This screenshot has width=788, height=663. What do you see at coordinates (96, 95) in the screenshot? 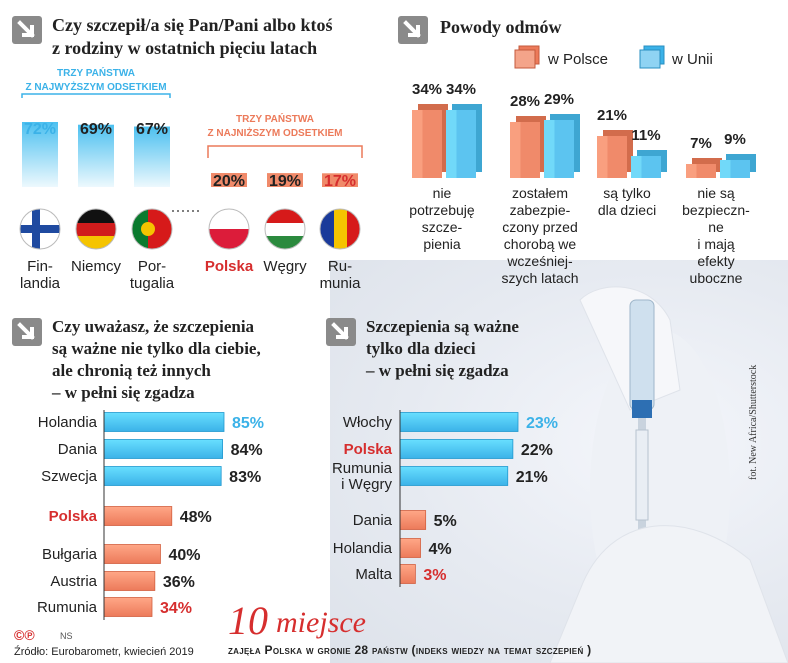
I see `high-bracket` at bounding box center [96, 95].